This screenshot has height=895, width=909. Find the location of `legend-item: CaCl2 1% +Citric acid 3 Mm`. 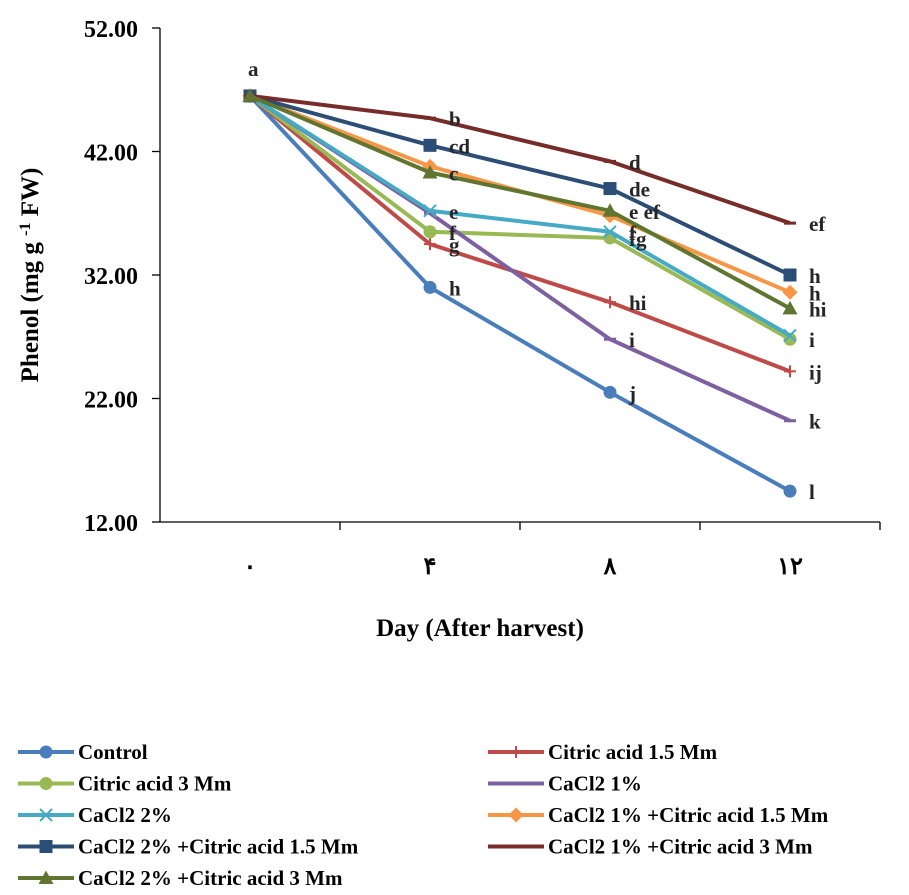

legend-item: CaCl2 1% +Citric acid 3 Mm is located at coordinates (650, 847).